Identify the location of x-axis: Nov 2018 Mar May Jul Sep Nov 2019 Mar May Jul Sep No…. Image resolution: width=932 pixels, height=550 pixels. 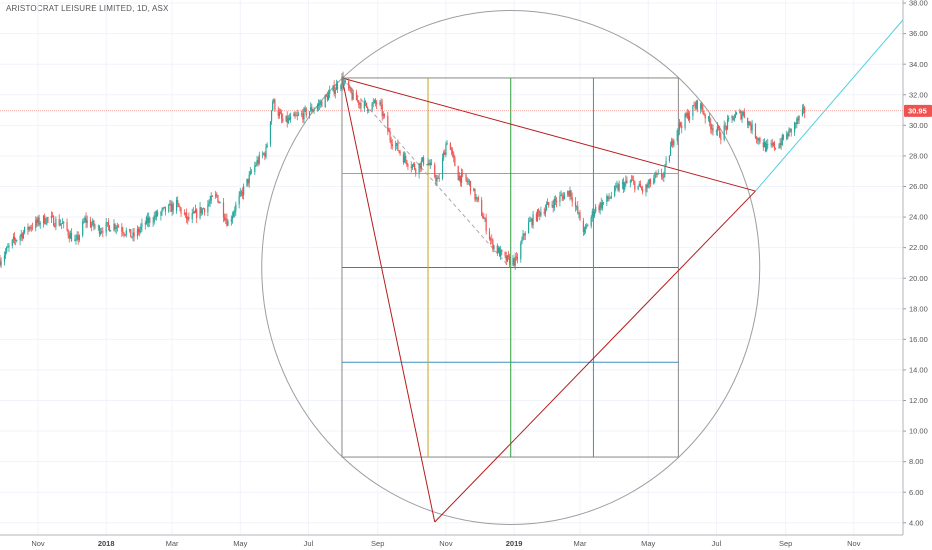
(451, 541).